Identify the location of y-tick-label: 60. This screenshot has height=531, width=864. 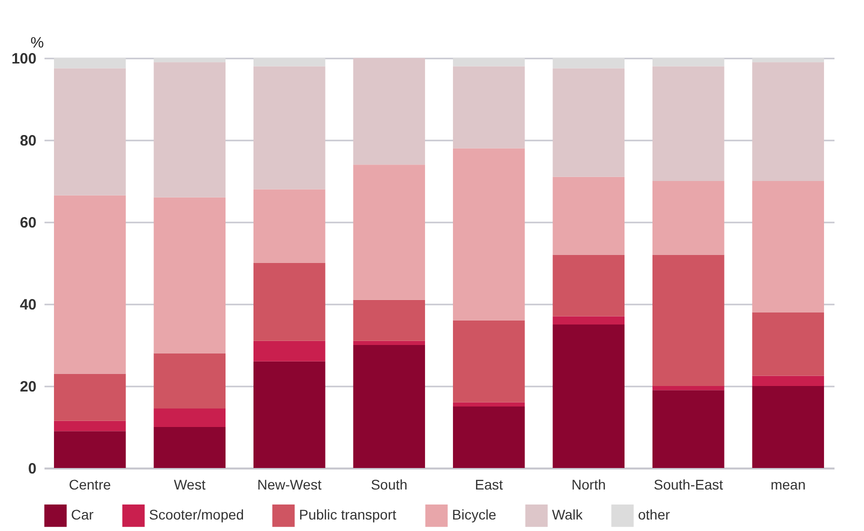
(28, 223).